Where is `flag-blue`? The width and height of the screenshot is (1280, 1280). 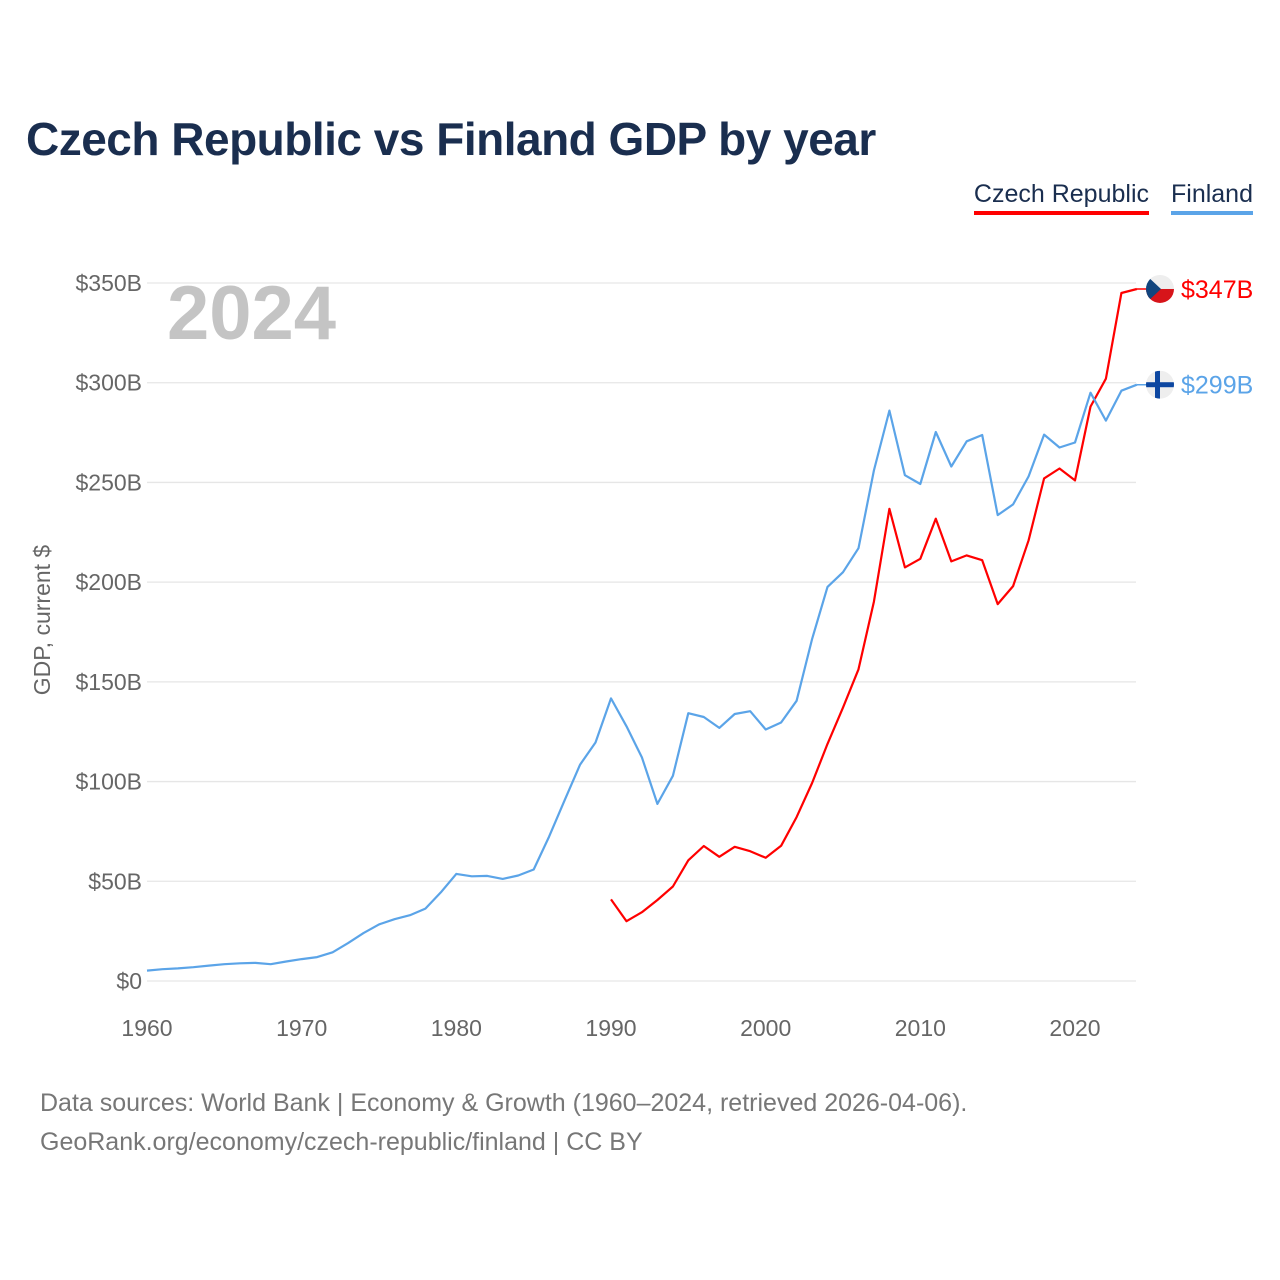
flag-blue is located at coordinates (1153, 288).